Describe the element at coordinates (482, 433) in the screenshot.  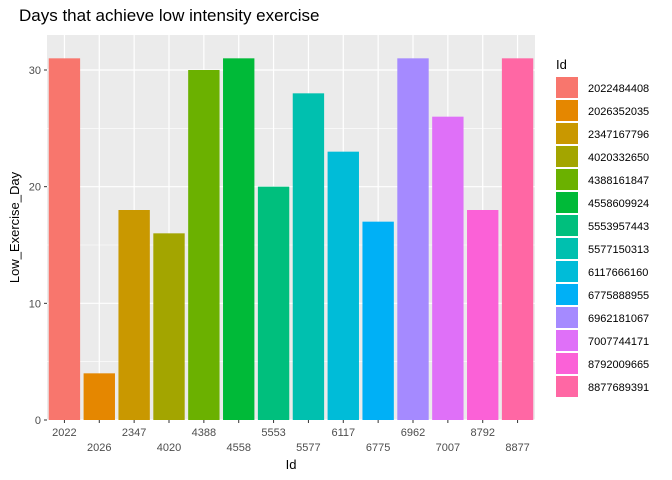
I see `x-tick-label: 8792` at that location.